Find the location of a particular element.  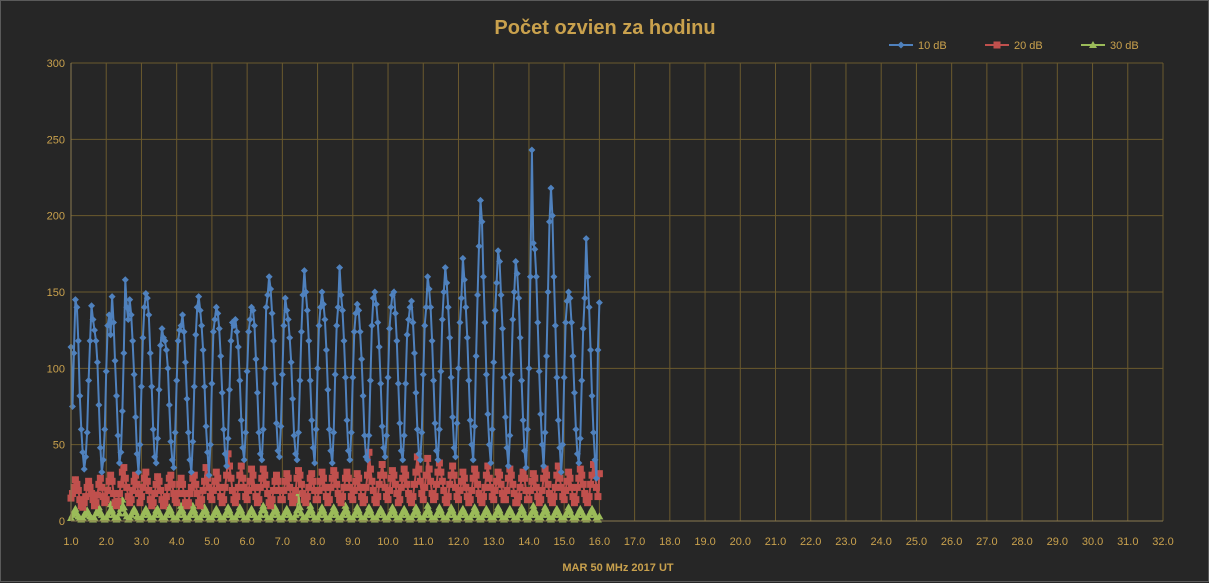

legend-marker is located at coordinates (997, 45).